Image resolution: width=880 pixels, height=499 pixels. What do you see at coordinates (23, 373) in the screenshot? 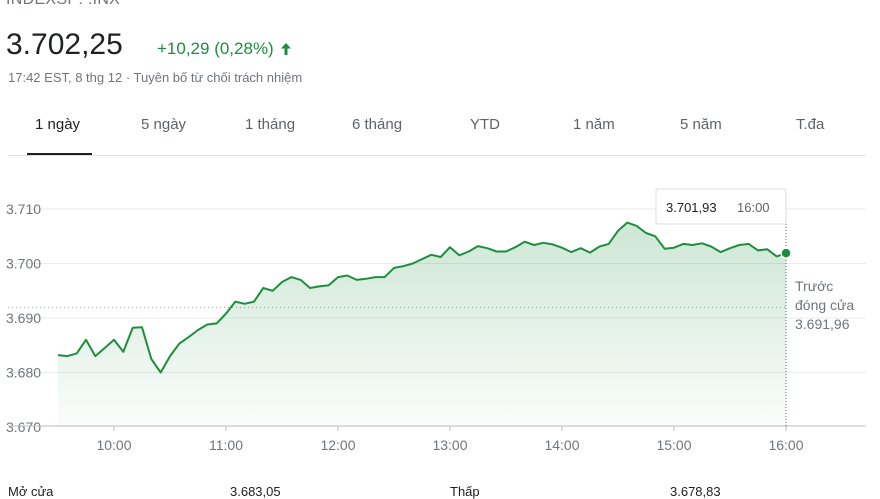
I see `y-tick-label: 3.680` at bounding box center [23, 373].